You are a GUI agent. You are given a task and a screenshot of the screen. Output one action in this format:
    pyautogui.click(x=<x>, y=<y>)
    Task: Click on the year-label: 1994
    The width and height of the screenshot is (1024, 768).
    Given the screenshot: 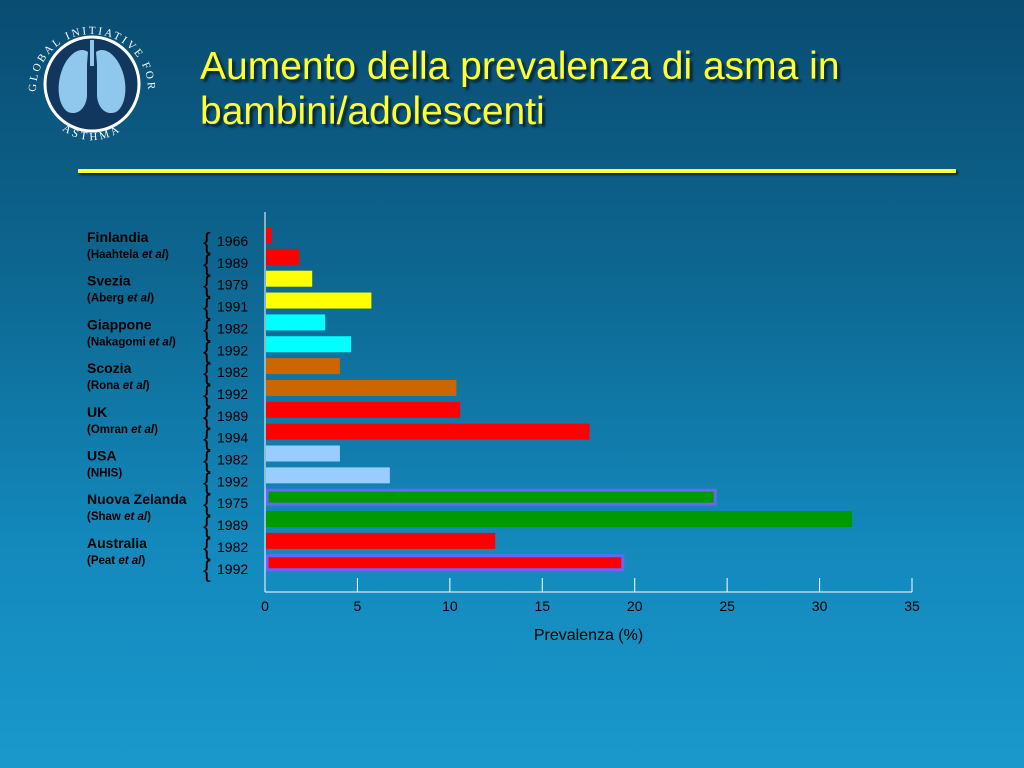 What is the action you would take?
    pyautogui.click(x=232, y=438)
    